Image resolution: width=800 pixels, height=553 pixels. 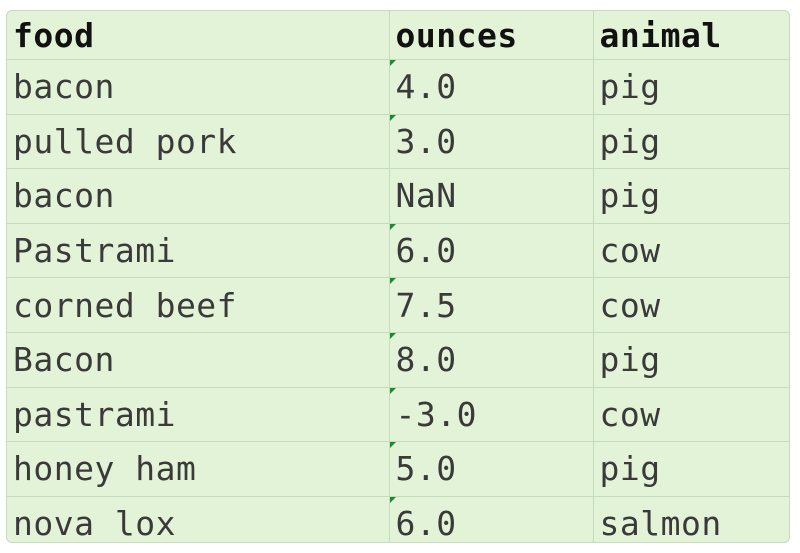 What do you see at coordinates (491, 469) in the screenshot?
I see `cell-ounces: 5.0` at bounding box center [491, 469].